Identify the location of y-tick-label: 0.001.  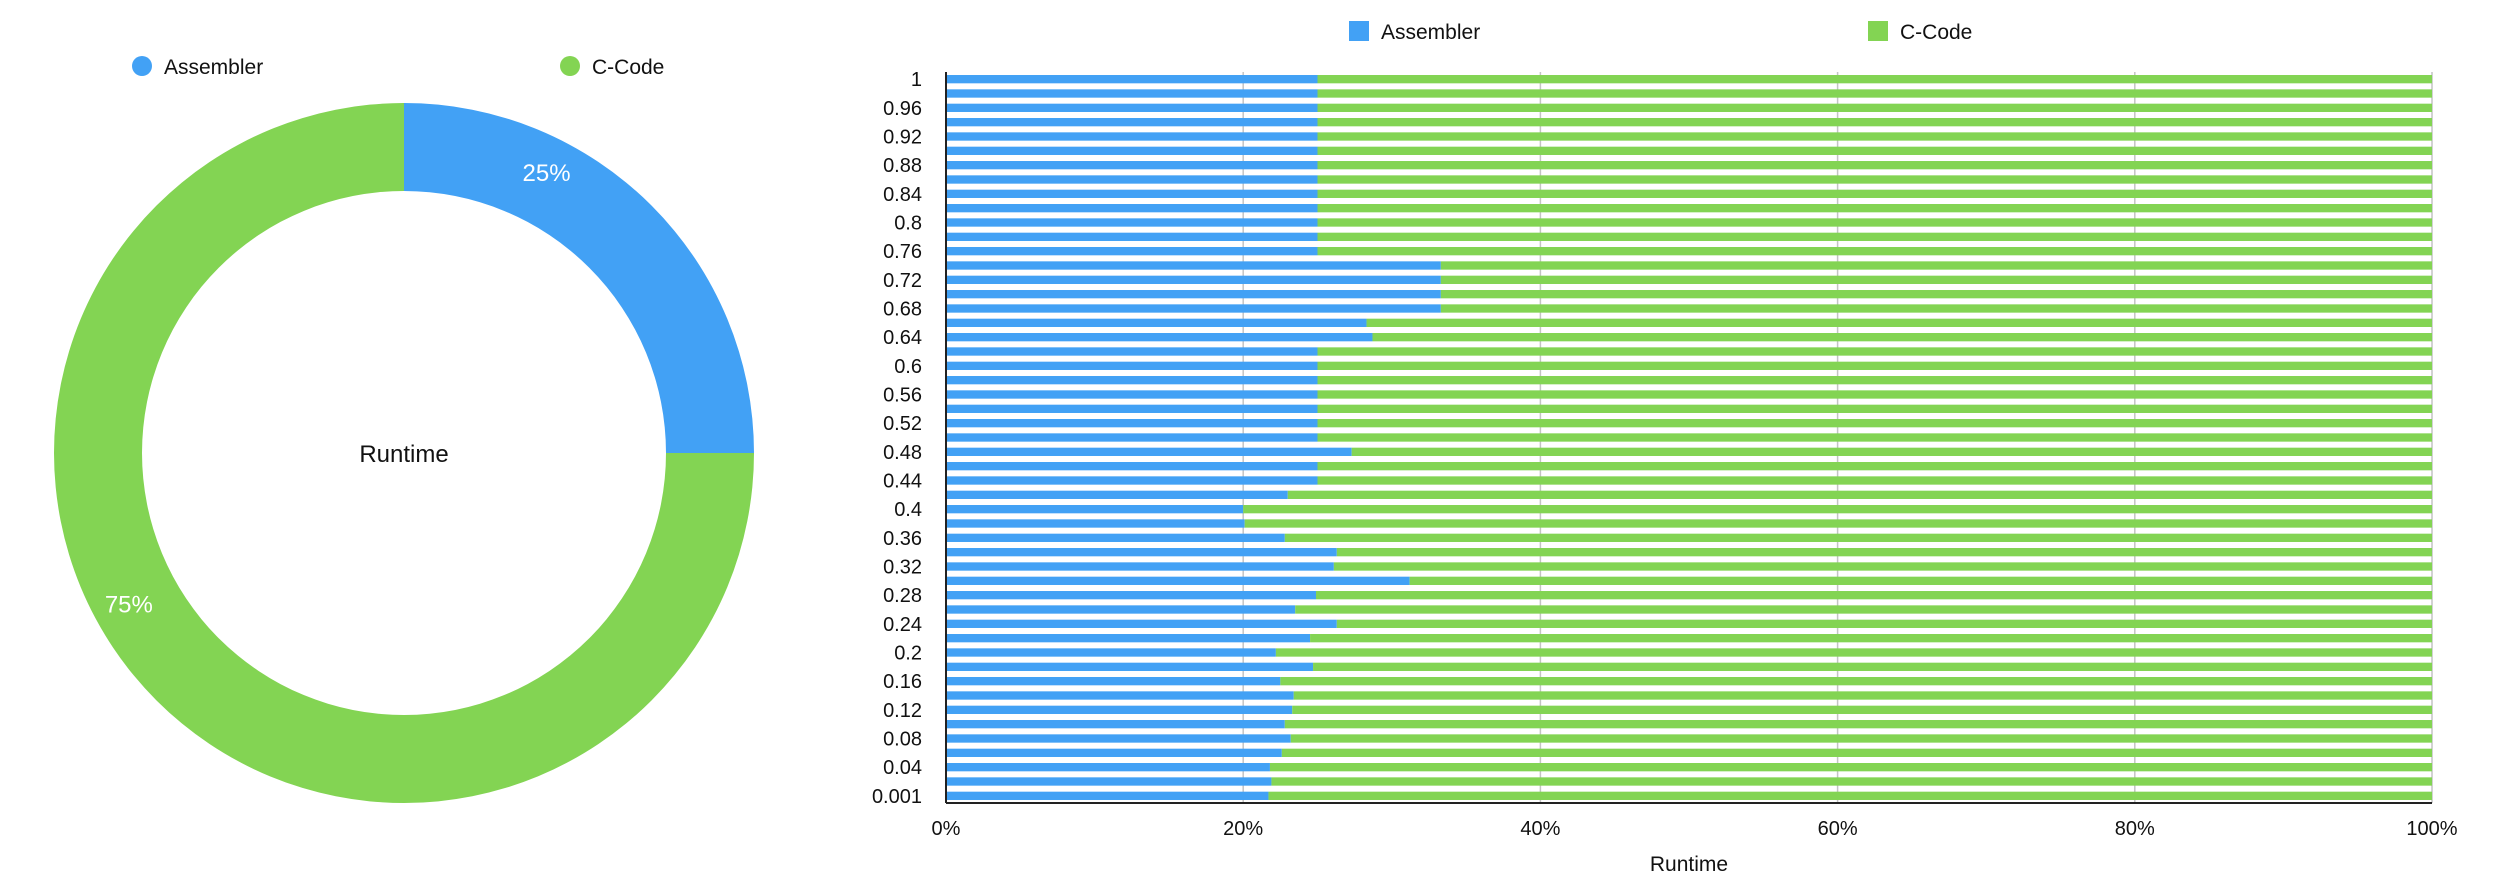
(897, 797).